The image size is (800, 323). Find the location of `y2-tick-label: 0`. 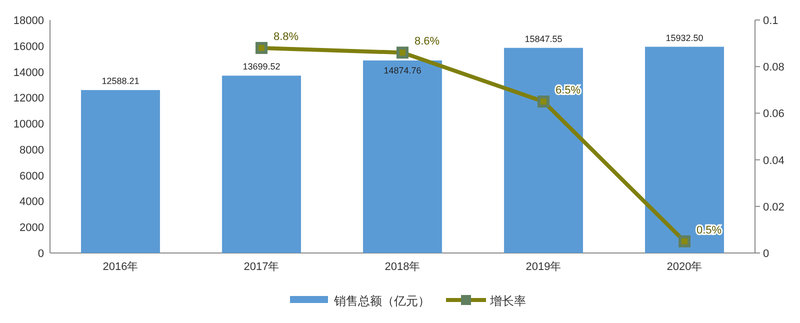

y2-tick-label: 0 is located at coordinates (766, 254).